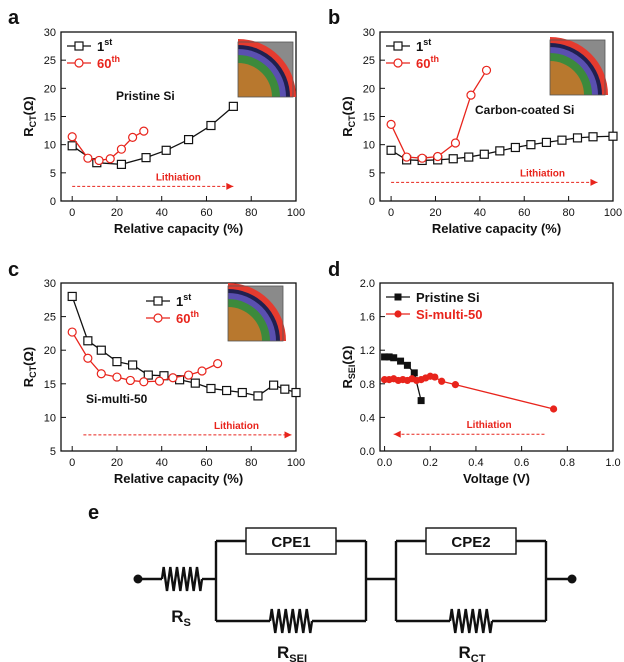  I want to click on inset-ring, so click(567, 78).